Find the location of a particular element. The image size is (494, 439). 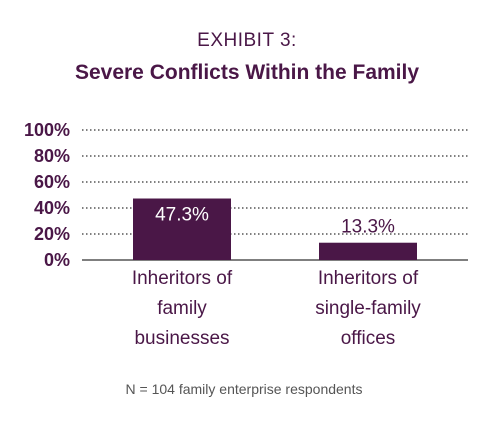

y-tick-label: 20% is located at coordinates (52, 234).